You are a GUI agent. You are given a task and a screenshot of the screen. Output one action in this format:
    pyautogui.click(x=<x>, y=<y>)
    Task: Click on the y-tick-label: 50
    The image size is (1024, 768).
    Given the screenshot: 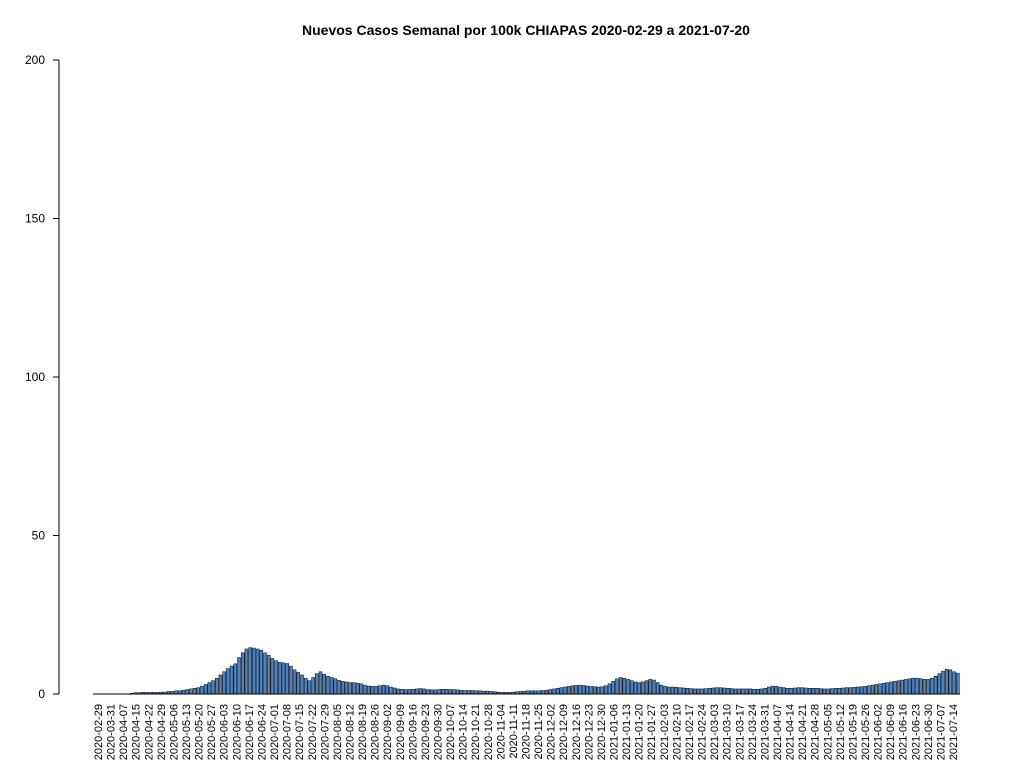 What is the action you would take?
    pyautogui.click(x=39, y=536)
    